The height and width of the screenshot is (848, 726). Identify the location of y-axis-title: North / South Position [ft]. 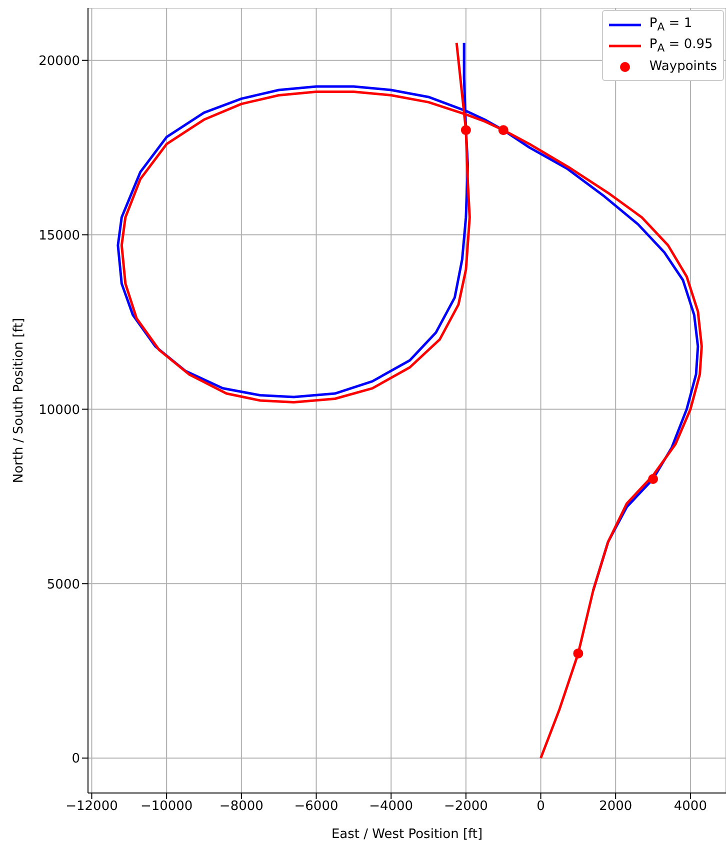
(19, 401).